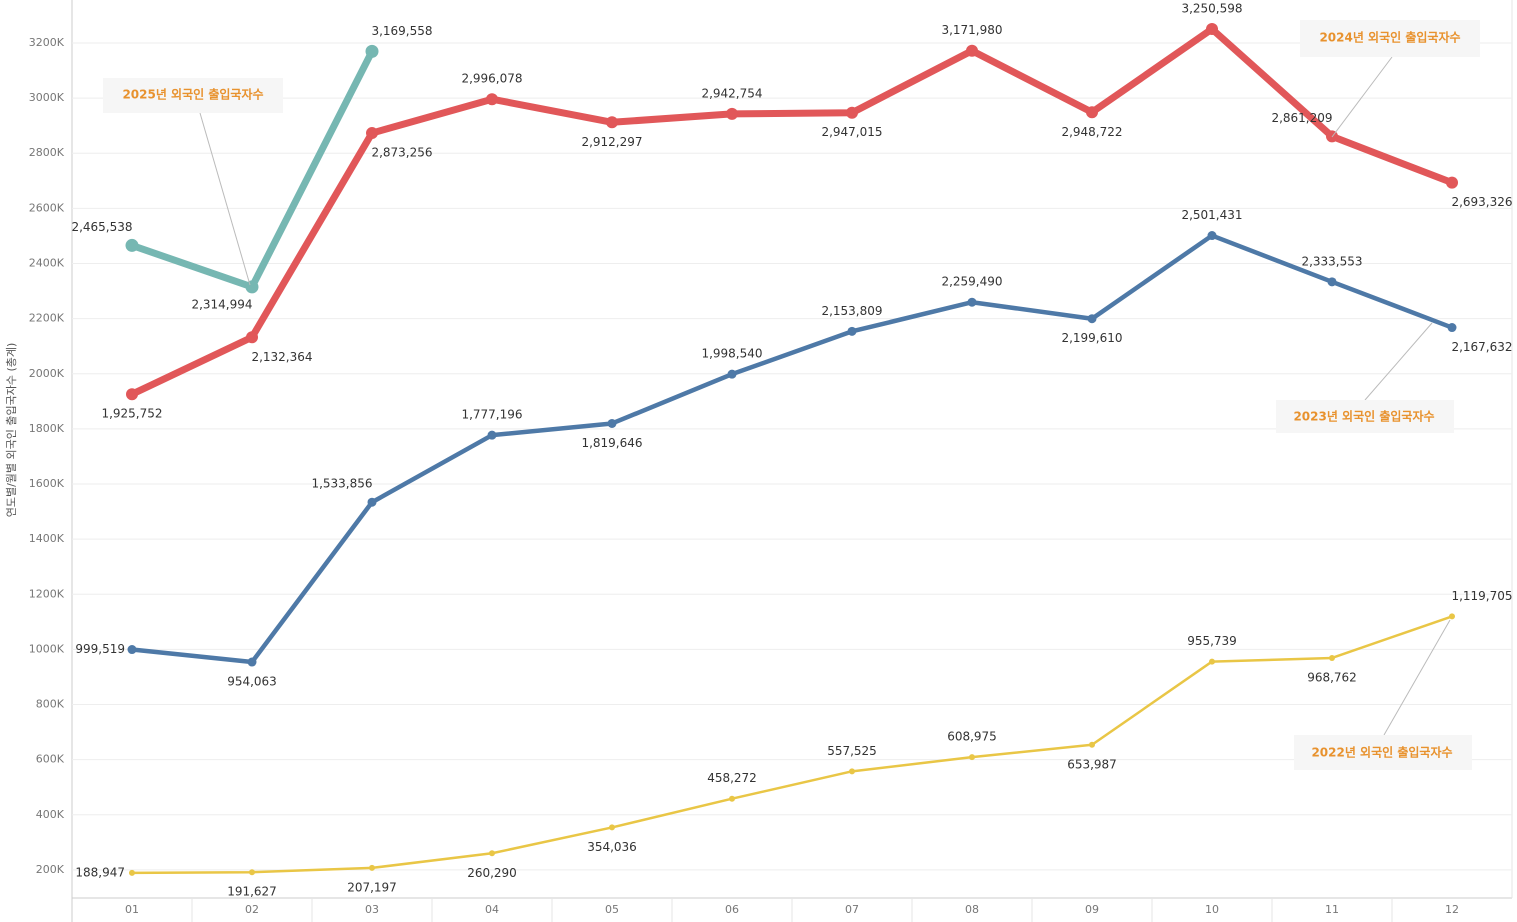 The image size is (1517, 922). Describe the element at coordinates (50, 704) in the screenshot. I see `y-tick-label: 800K` at that location.